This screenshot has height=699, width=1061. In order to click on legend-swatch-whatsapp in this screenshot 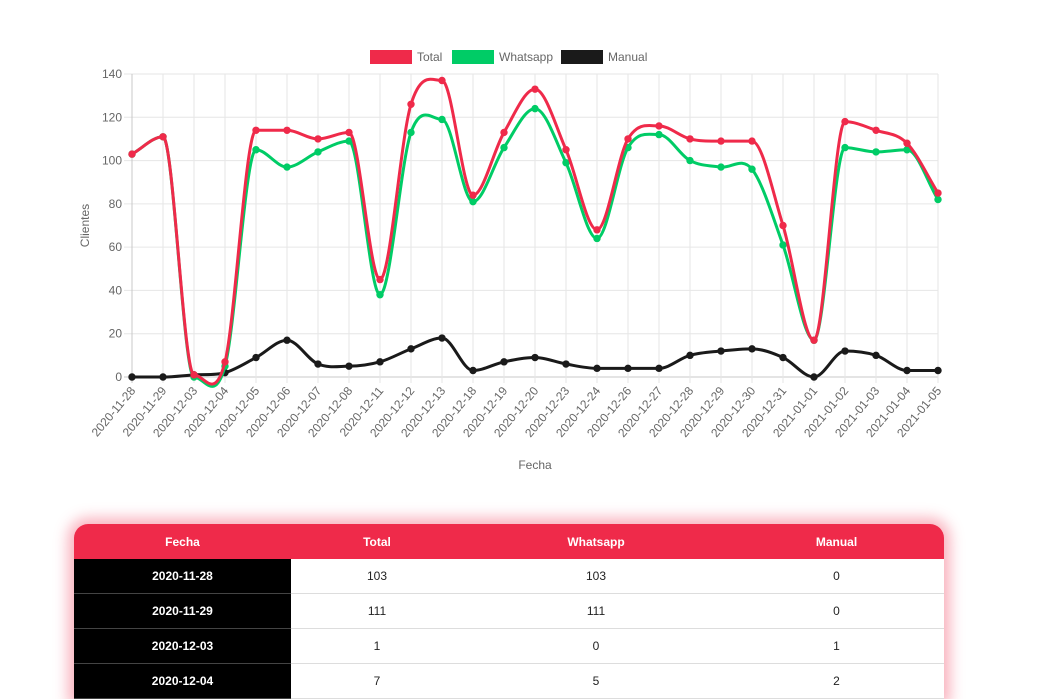, I will do `click(473, 57)`.